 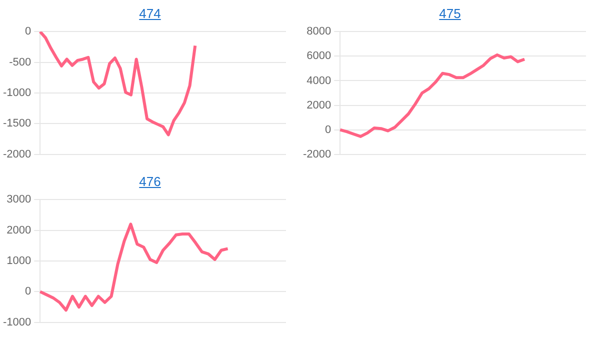 I want to click on y-tick-label: 6000, so click(x=319, y=56).